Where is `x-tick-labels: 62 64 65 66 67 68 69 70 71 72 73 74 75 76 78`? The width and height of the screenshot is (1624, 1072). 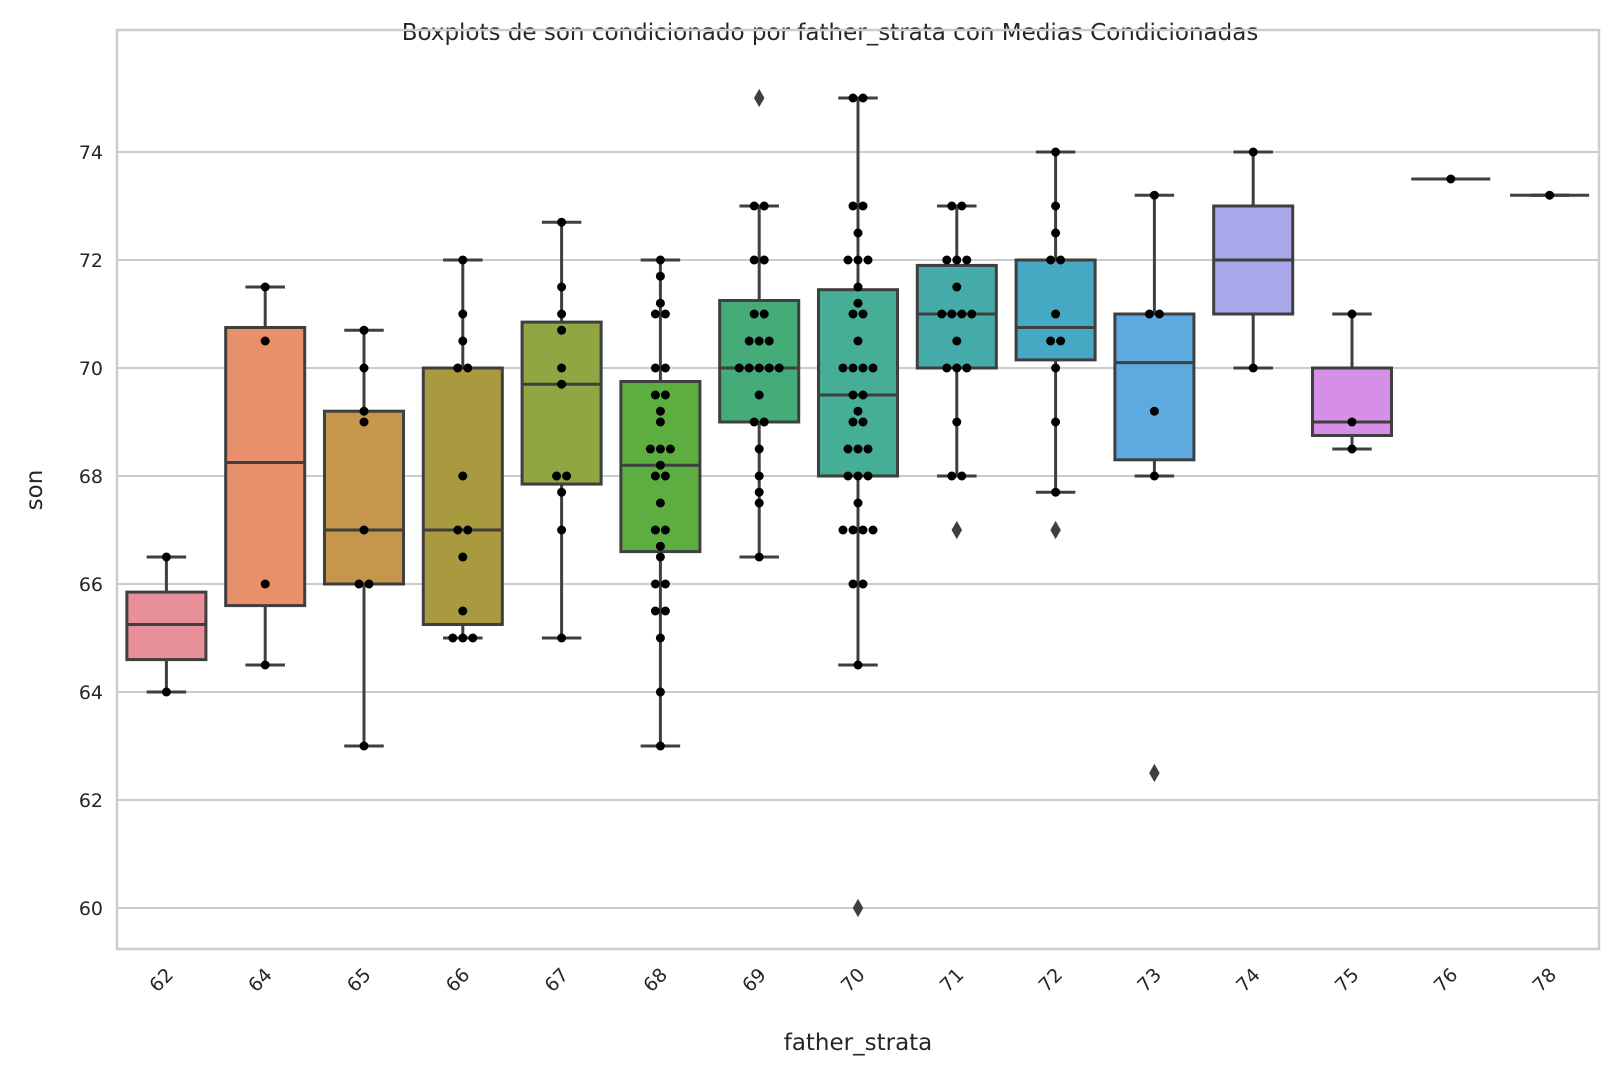
x-tick-labels: 62 64 65 66 67 68 69 70 71 72 73 74 75 76 78 is located at coordinates (853, 980).